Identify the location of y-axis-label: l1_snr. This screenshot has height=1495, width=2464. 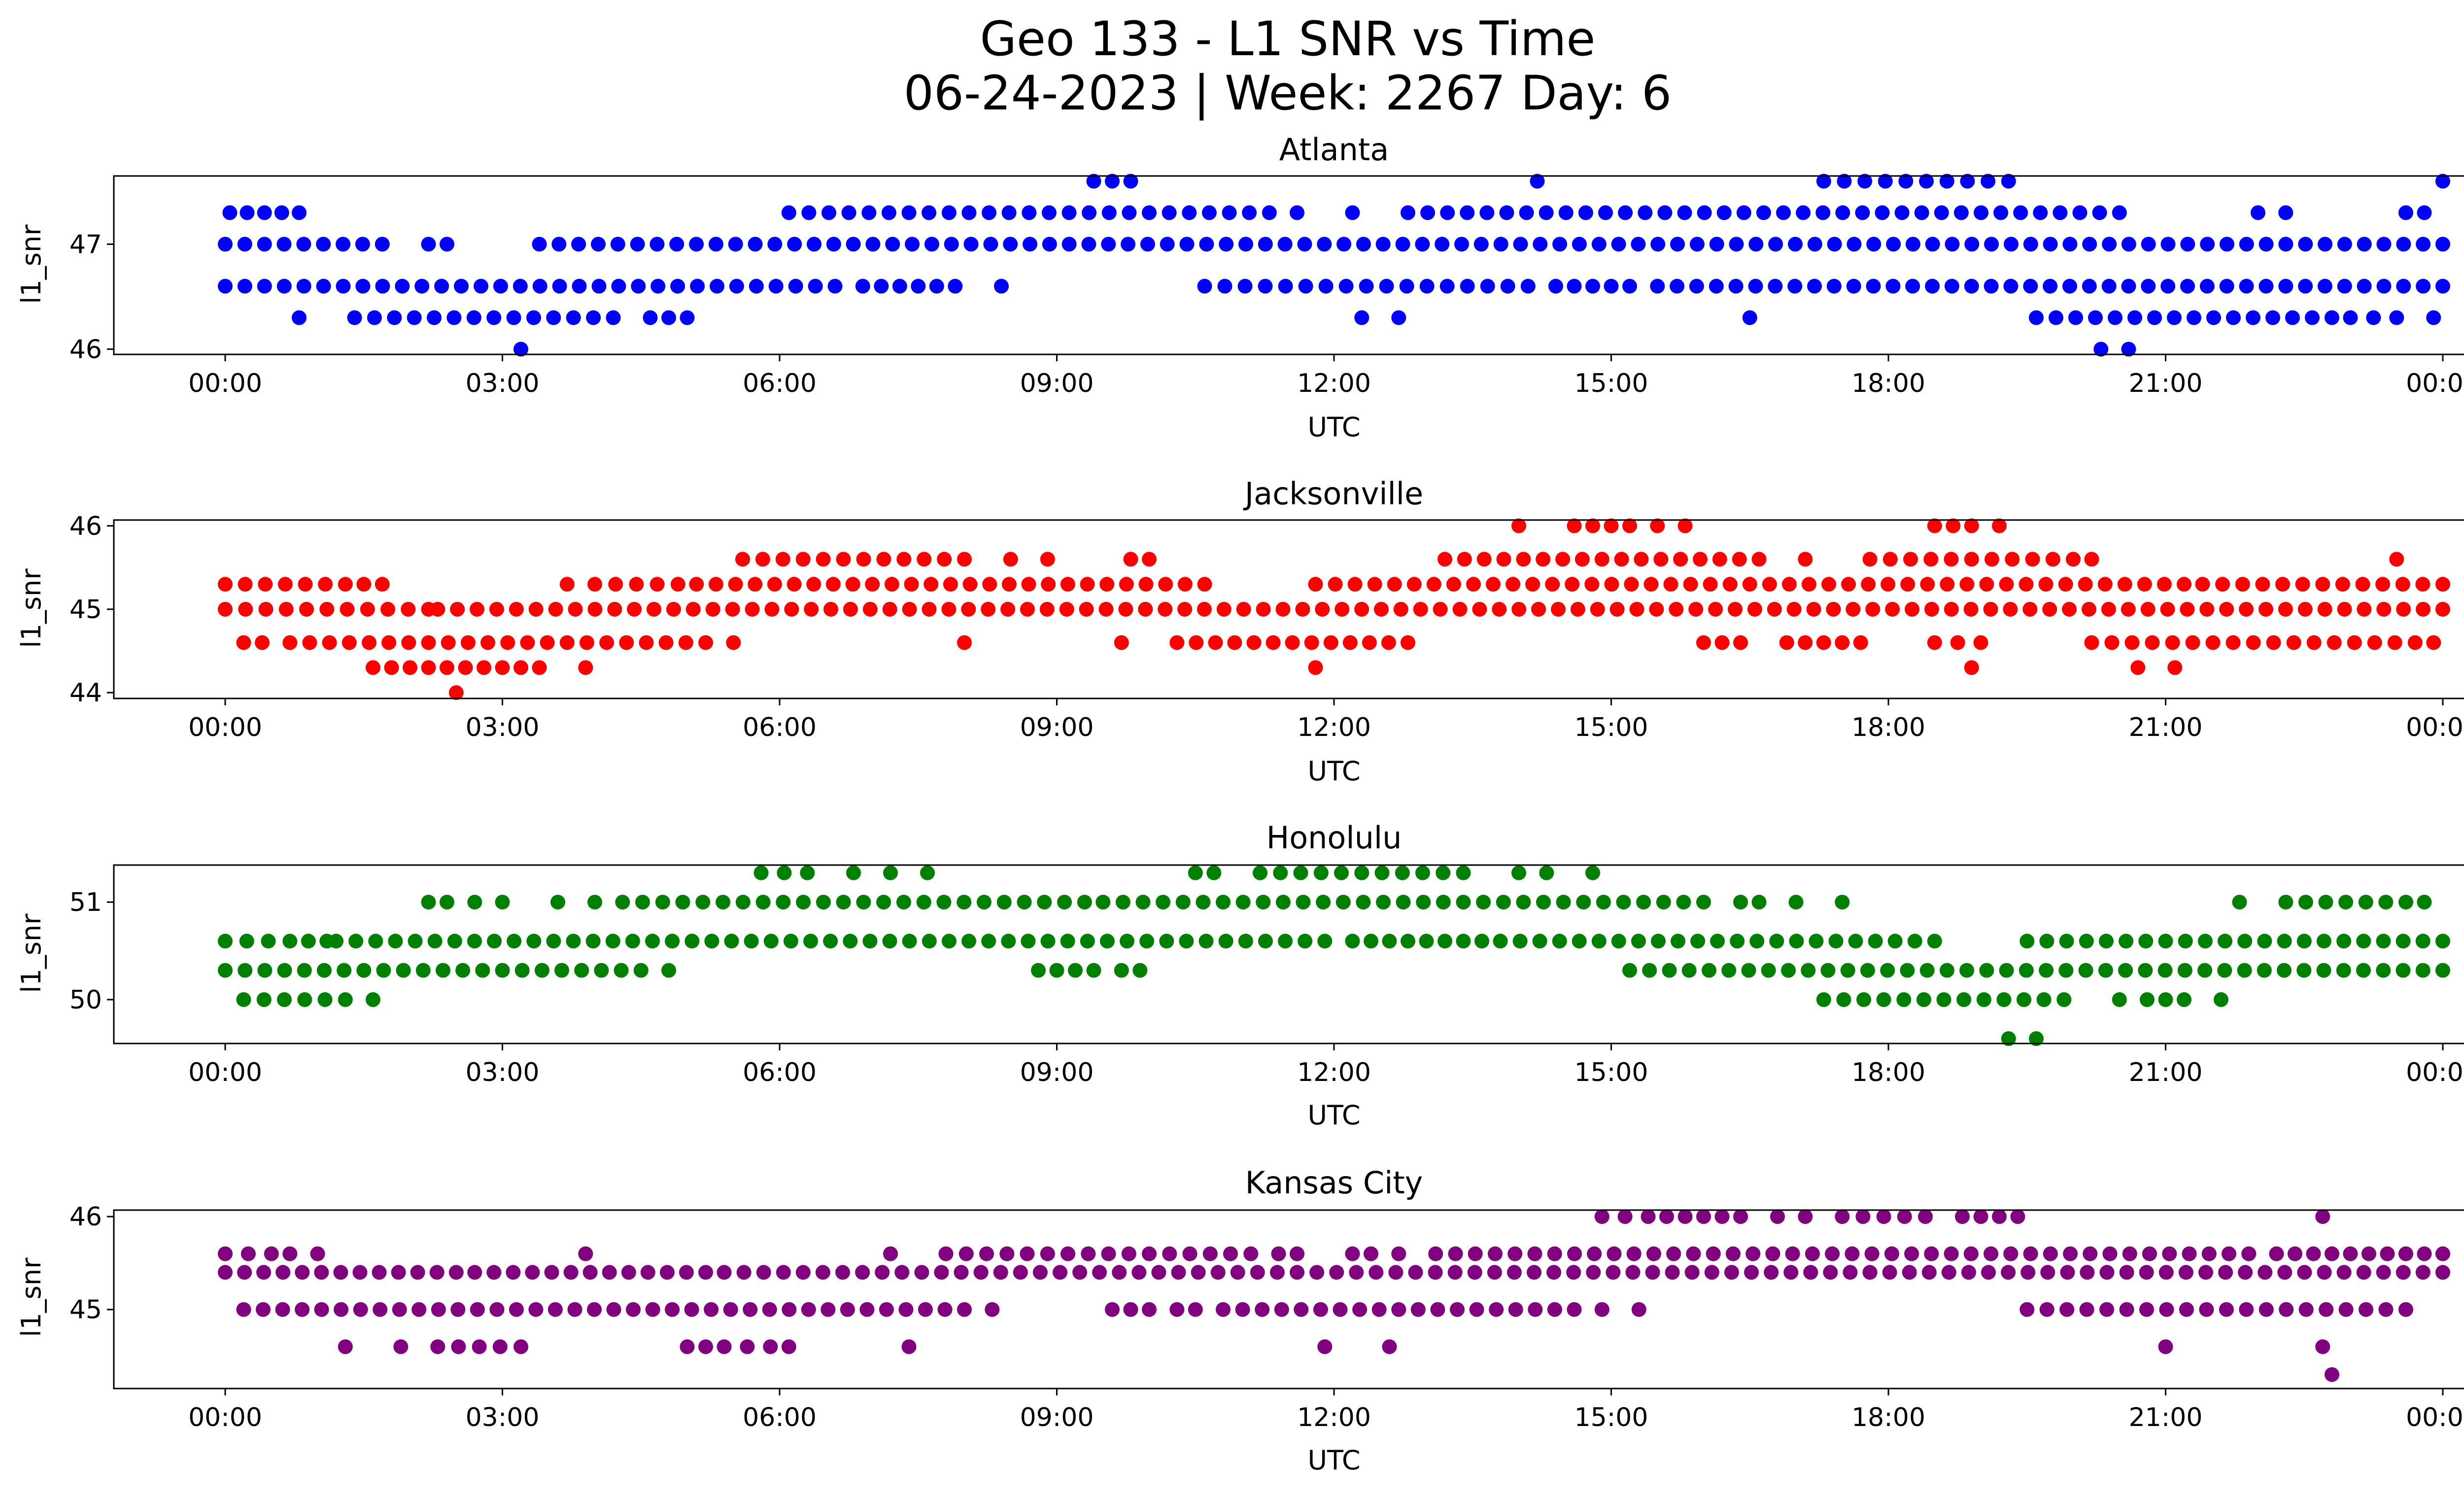
(31, 1297).